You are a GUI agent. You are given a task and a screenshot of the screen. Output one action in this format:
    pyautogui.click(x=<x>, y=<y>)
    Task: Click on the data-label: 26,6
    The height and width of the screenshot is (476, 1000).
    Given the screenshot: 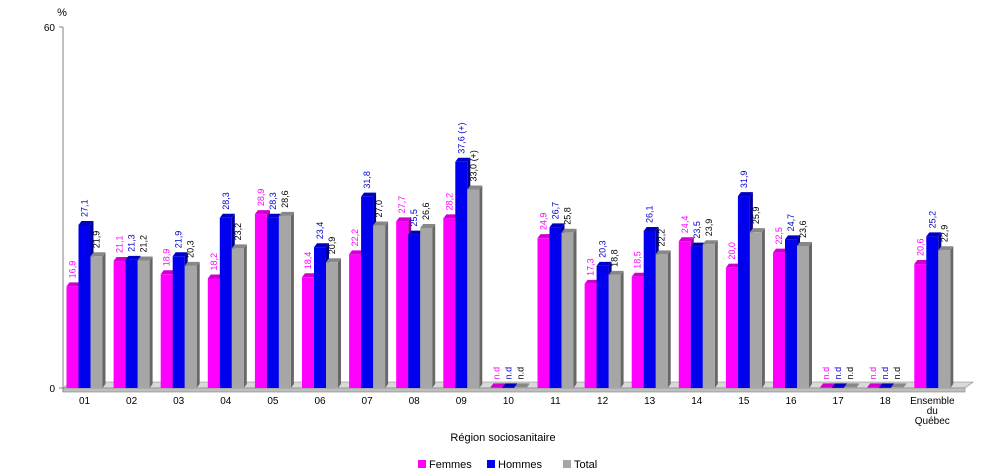 What is the action you would take?
    pyautogui.click(x=426, y=211)
    